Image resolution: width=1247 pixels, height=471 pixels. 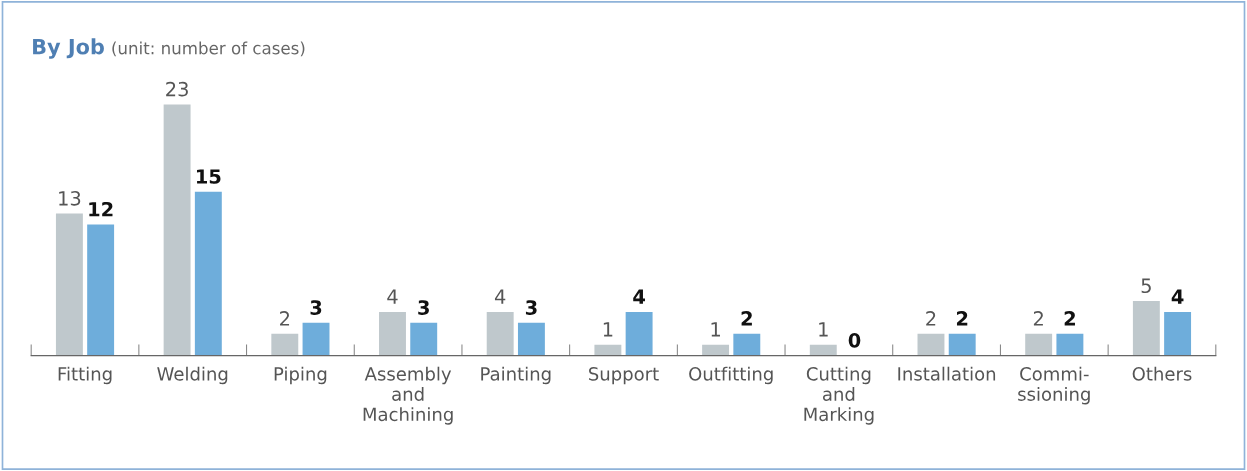 I want to click on chart-title: By Job, so click(x=68, y=48).